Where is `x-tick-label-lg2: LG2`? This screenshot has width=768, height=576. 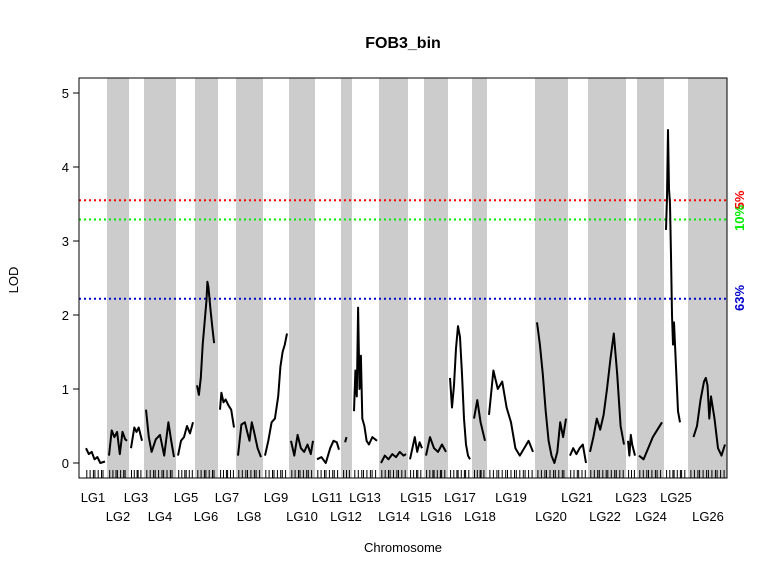
x-tick-label-lg2: LG2 is located at coordinates (118, 516).